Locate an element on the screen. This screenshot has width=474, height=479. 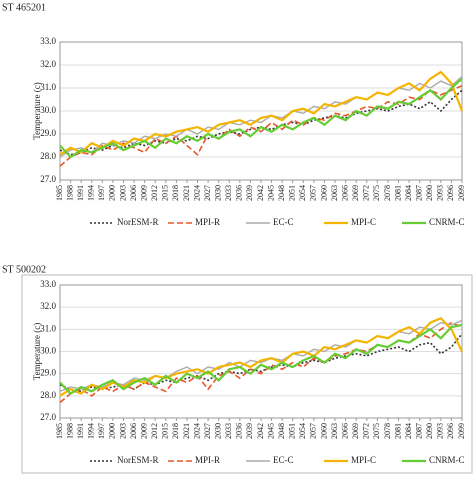
x-tick-label: 2075 is located at coordinates (376, 193).